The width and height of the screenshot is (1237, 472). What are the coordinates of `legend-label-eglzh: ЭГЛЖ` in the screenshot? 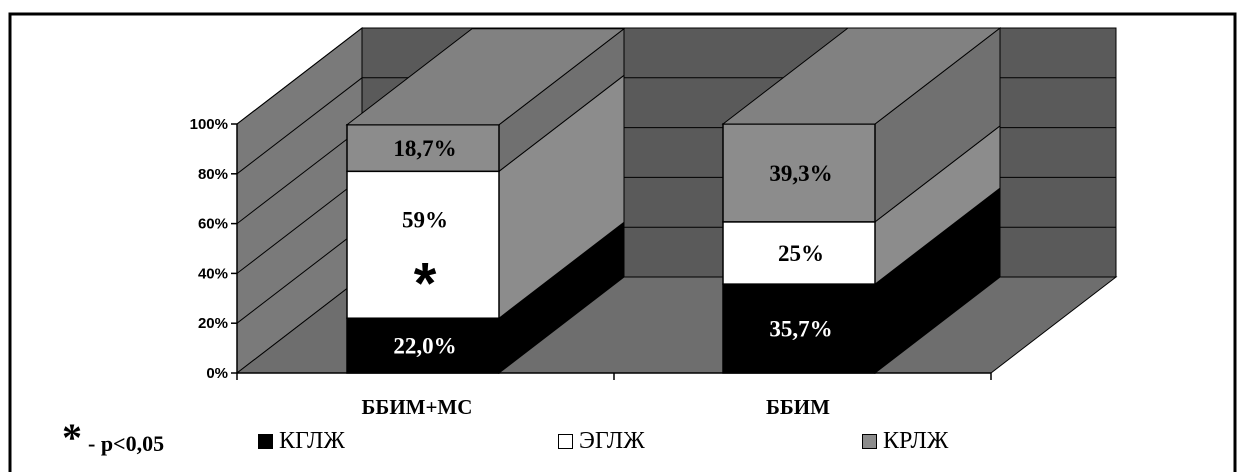 It's located at (612, 441).